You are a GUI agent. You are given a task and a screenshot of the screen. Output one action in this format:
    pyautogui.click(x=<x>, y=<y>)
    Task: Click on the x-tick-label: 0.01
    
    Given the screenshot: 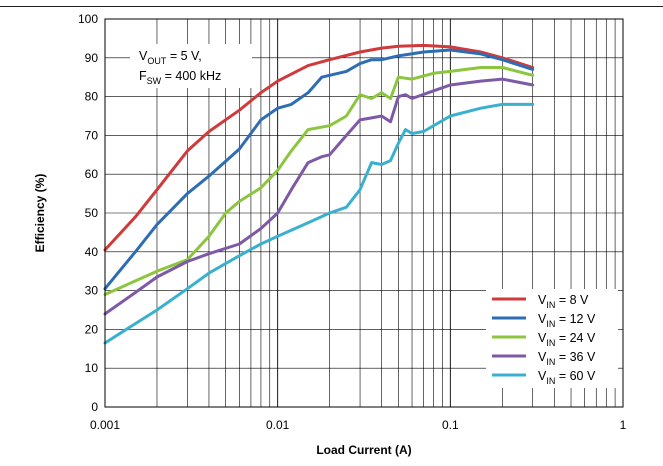 What is the action you would take?
    pyautogui.click(x=278, y=425)
    